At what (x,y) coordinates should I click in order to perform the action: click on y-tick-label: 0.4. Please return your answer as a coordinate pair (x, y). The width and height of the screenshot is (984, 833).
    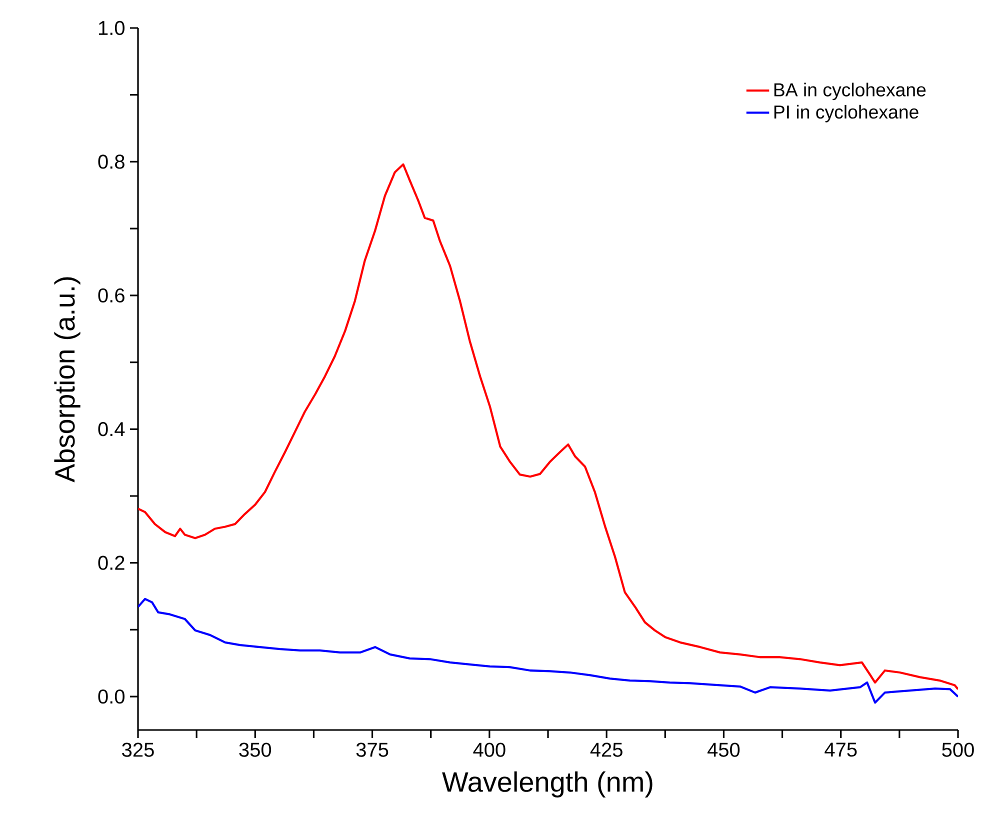
    Looking at the image, I should click on (111, 429).